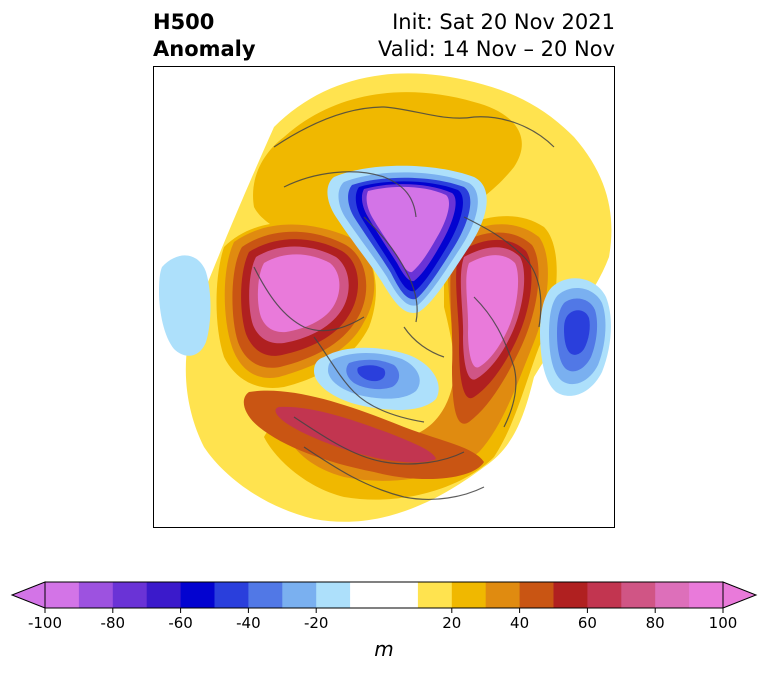 This screenshot has width=768, height=673. Describe the element at coordinates (655, 623) in the screenshot. I see `colorbar-tick-label: 80` at that location.